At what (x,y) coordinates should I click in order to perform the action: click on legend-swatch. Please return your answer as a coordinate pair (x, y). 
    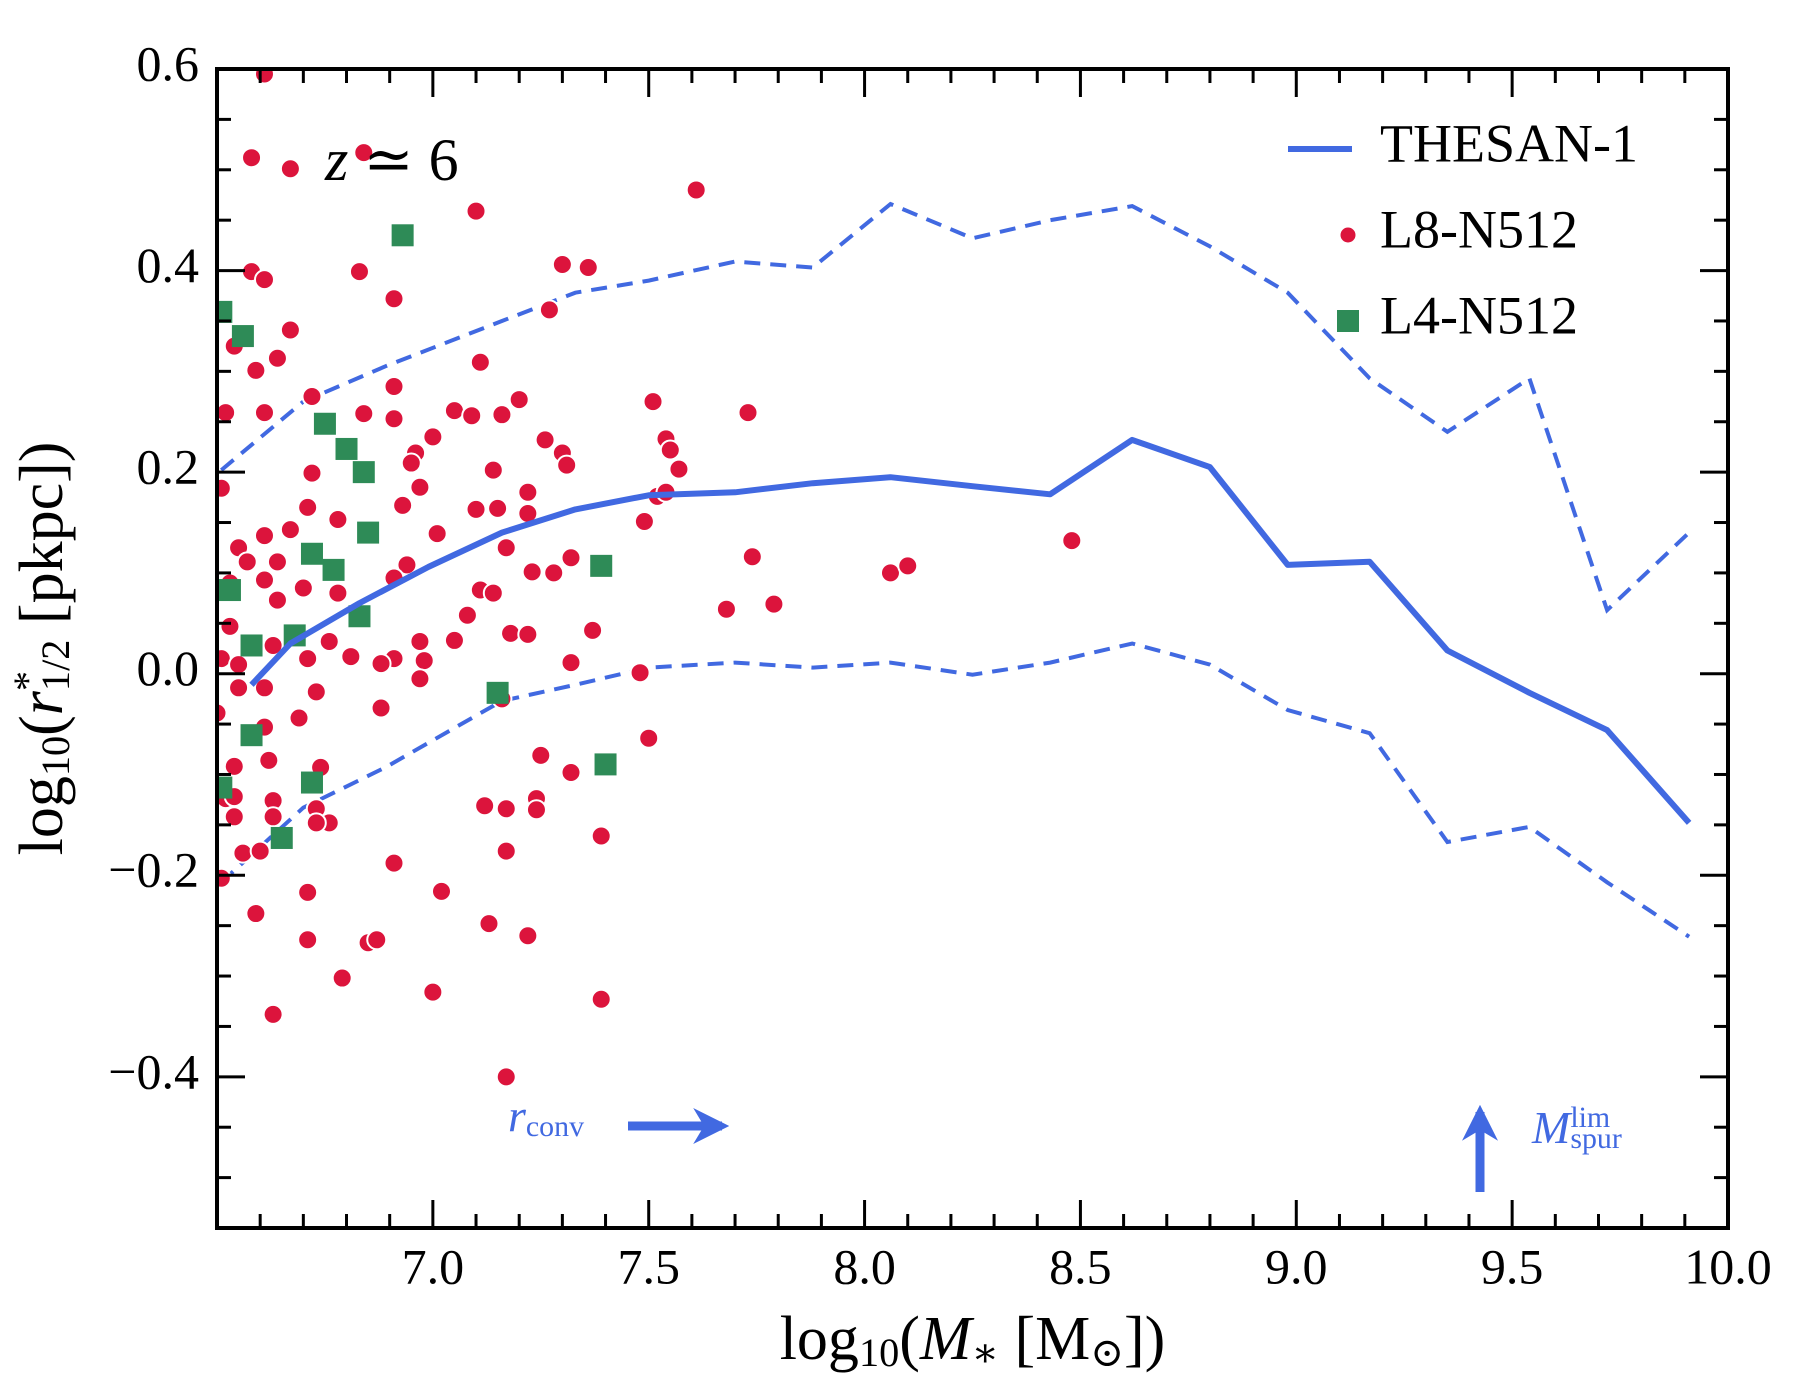
    Looking at the image, I should click on (1348, 321).